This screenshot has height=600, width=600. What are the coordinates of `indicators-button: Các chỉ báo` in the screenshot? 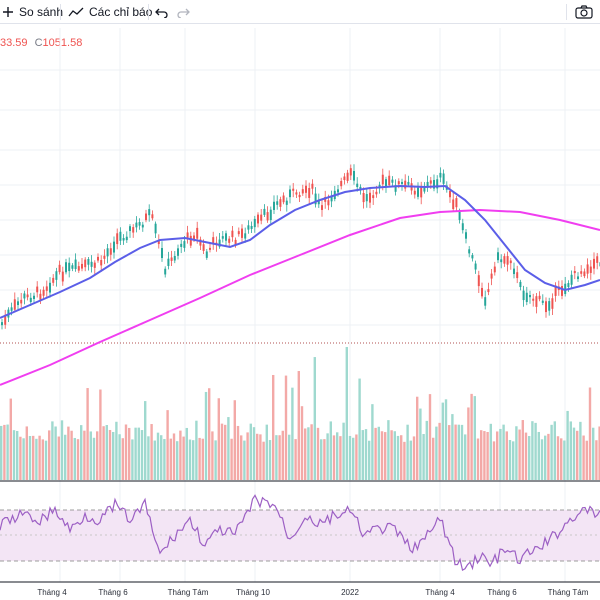 It's located at (110, 12).